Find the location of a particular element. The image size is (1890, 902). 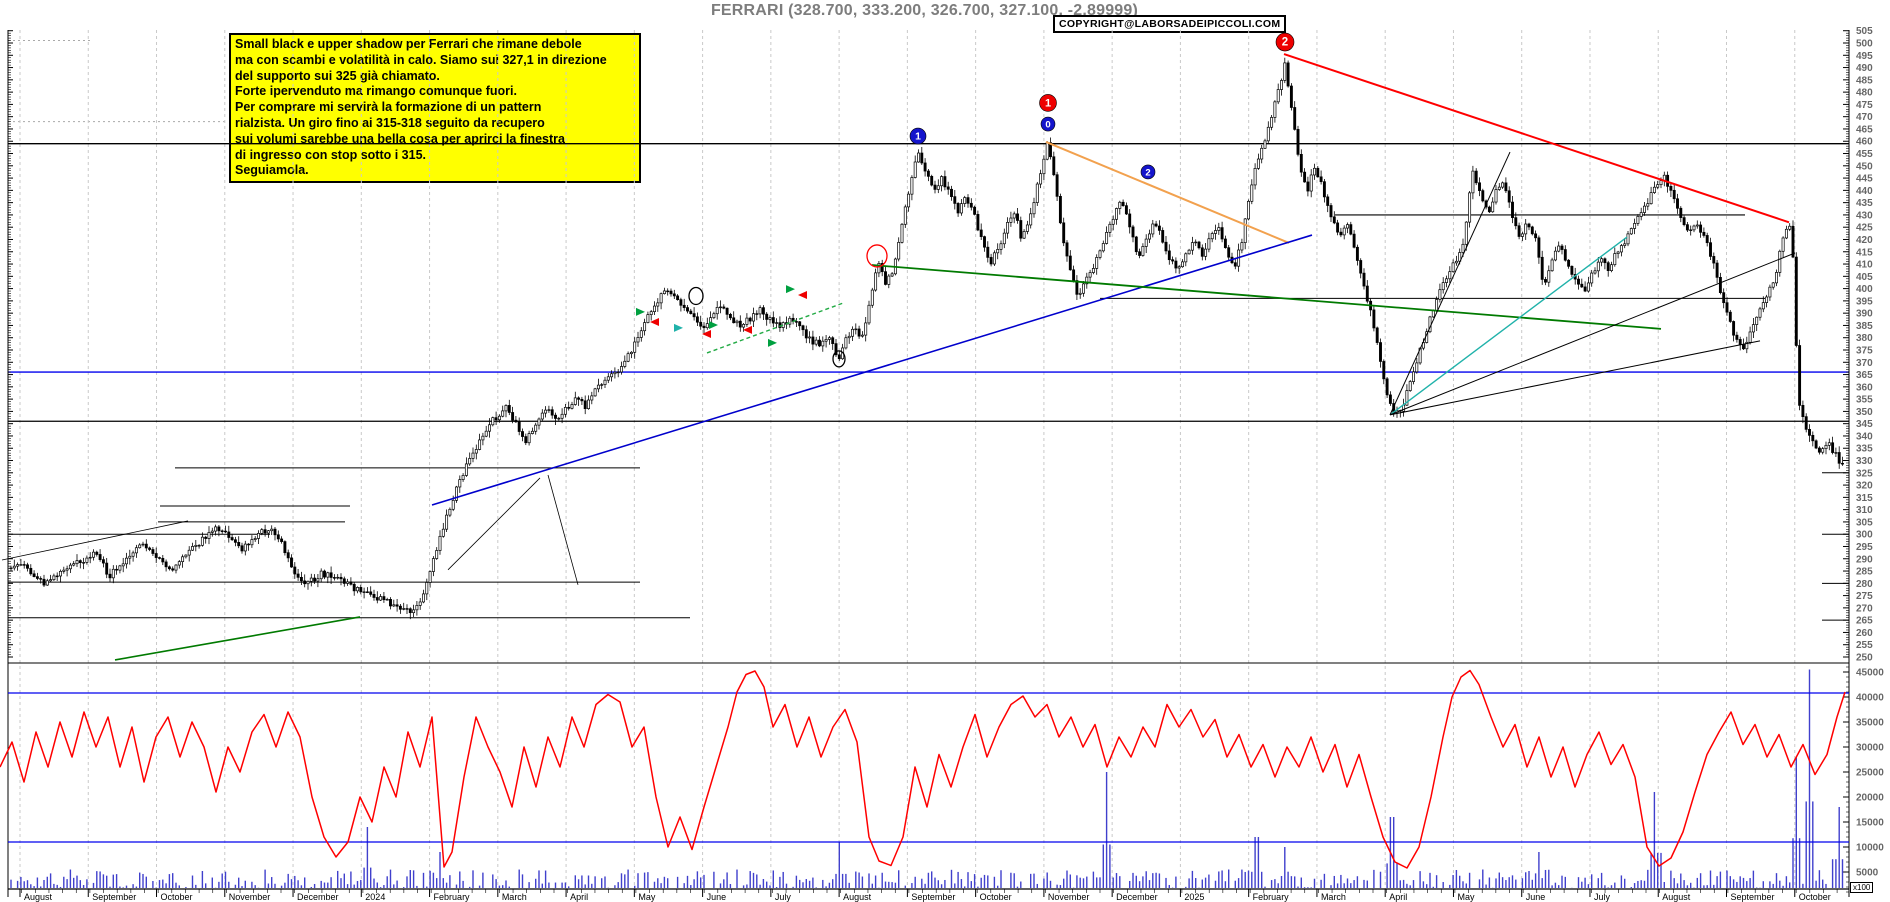

svg-text: 330 is located at coordinates (1864, 461).